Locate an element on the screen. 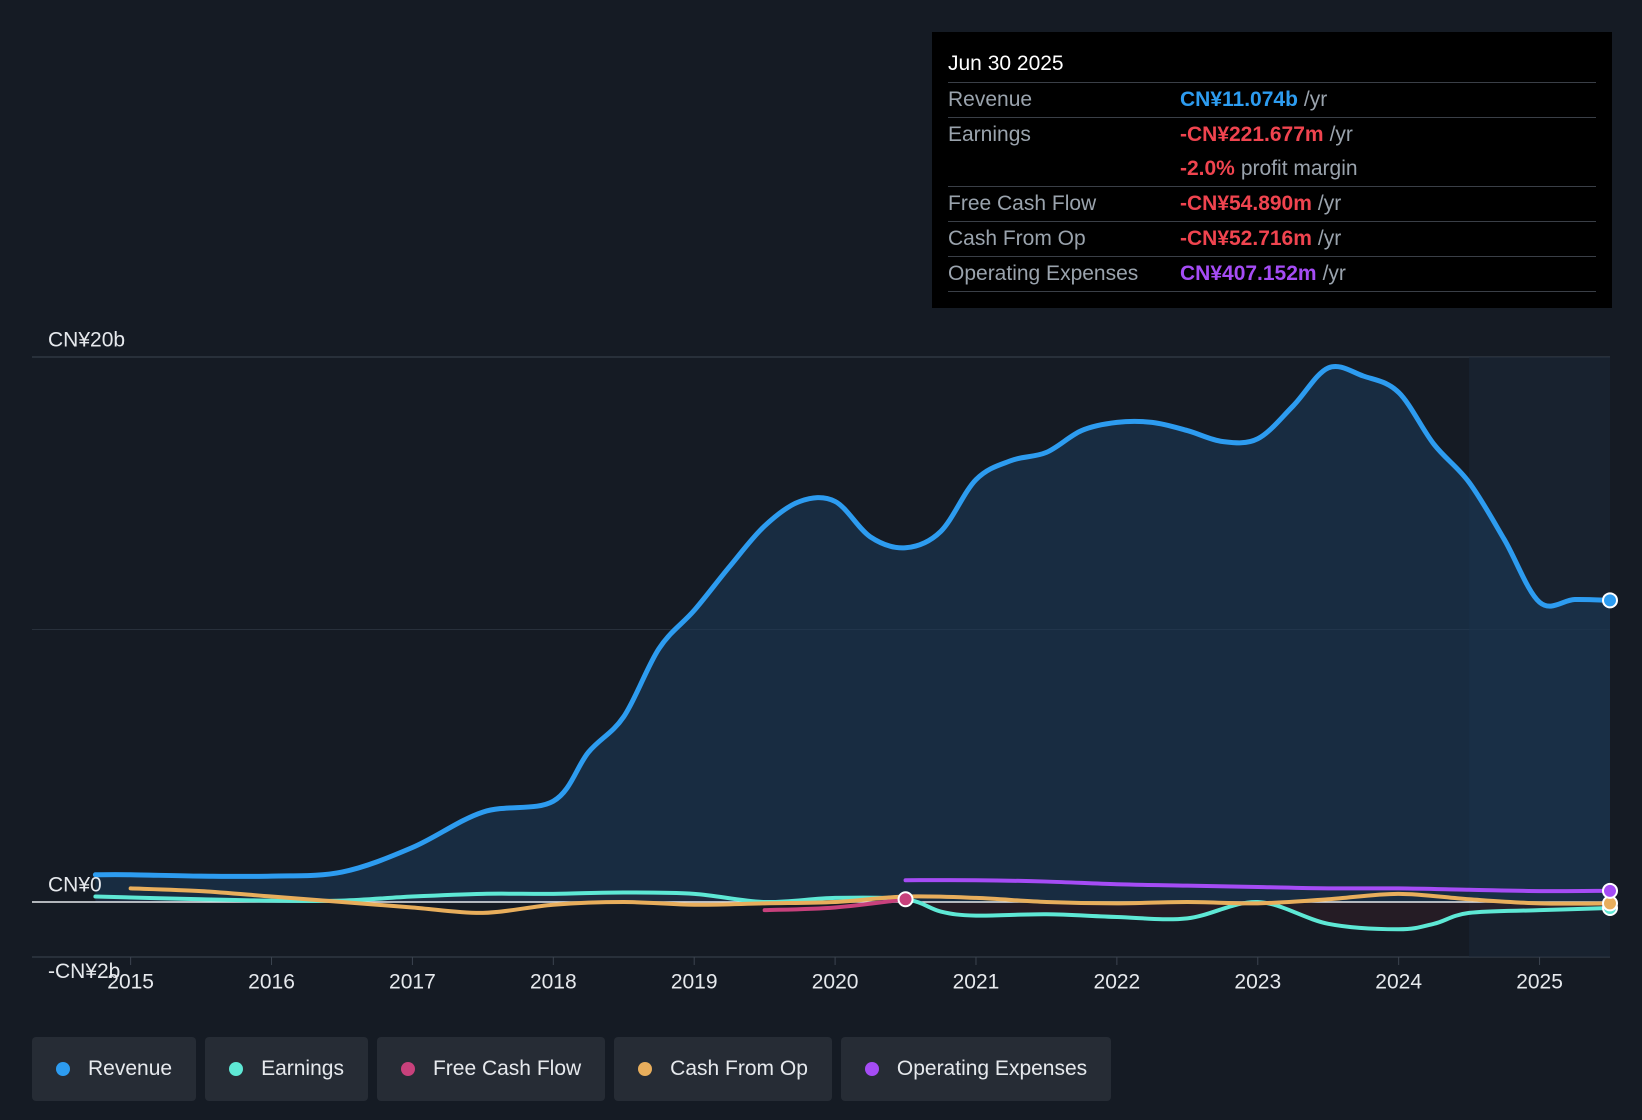 The image size is (1642, 1120). x-tick-label: 2019 is located at coordinates (694, 982).